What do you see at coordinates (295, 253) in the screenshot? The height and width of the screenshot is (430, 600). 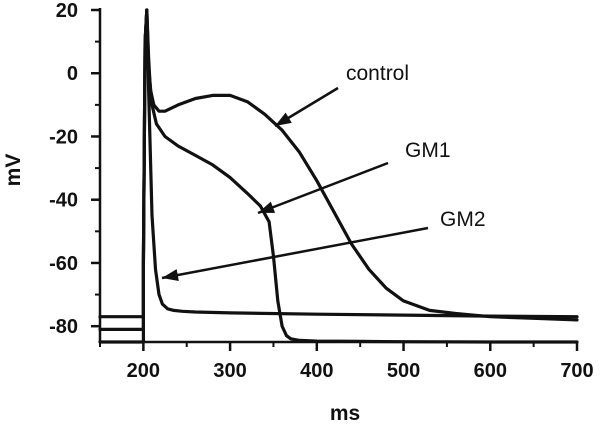 I see `annotation-arrow-gm2` at bounding box center [295, 253].